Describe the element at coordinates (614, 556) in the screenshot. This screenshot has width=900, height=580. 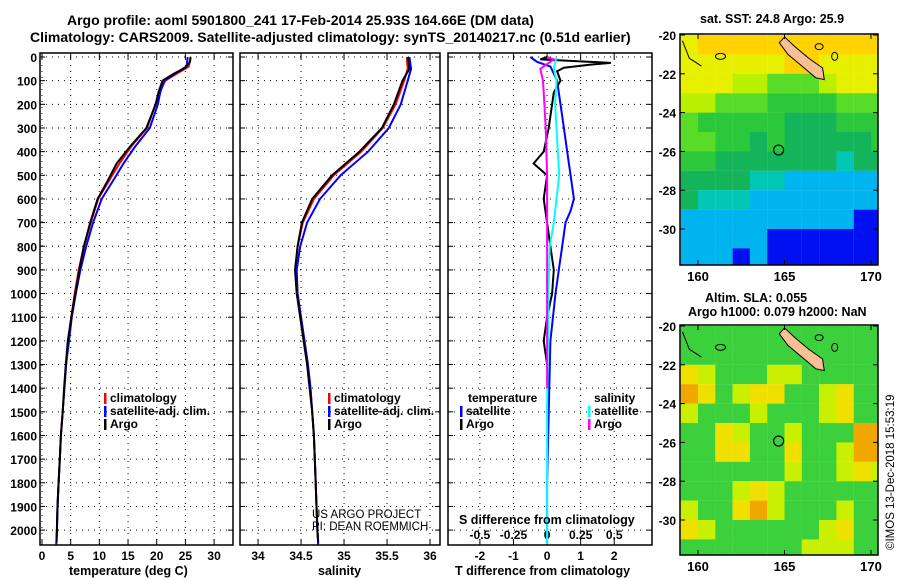
I see `x-tick-label: 2` at that location.